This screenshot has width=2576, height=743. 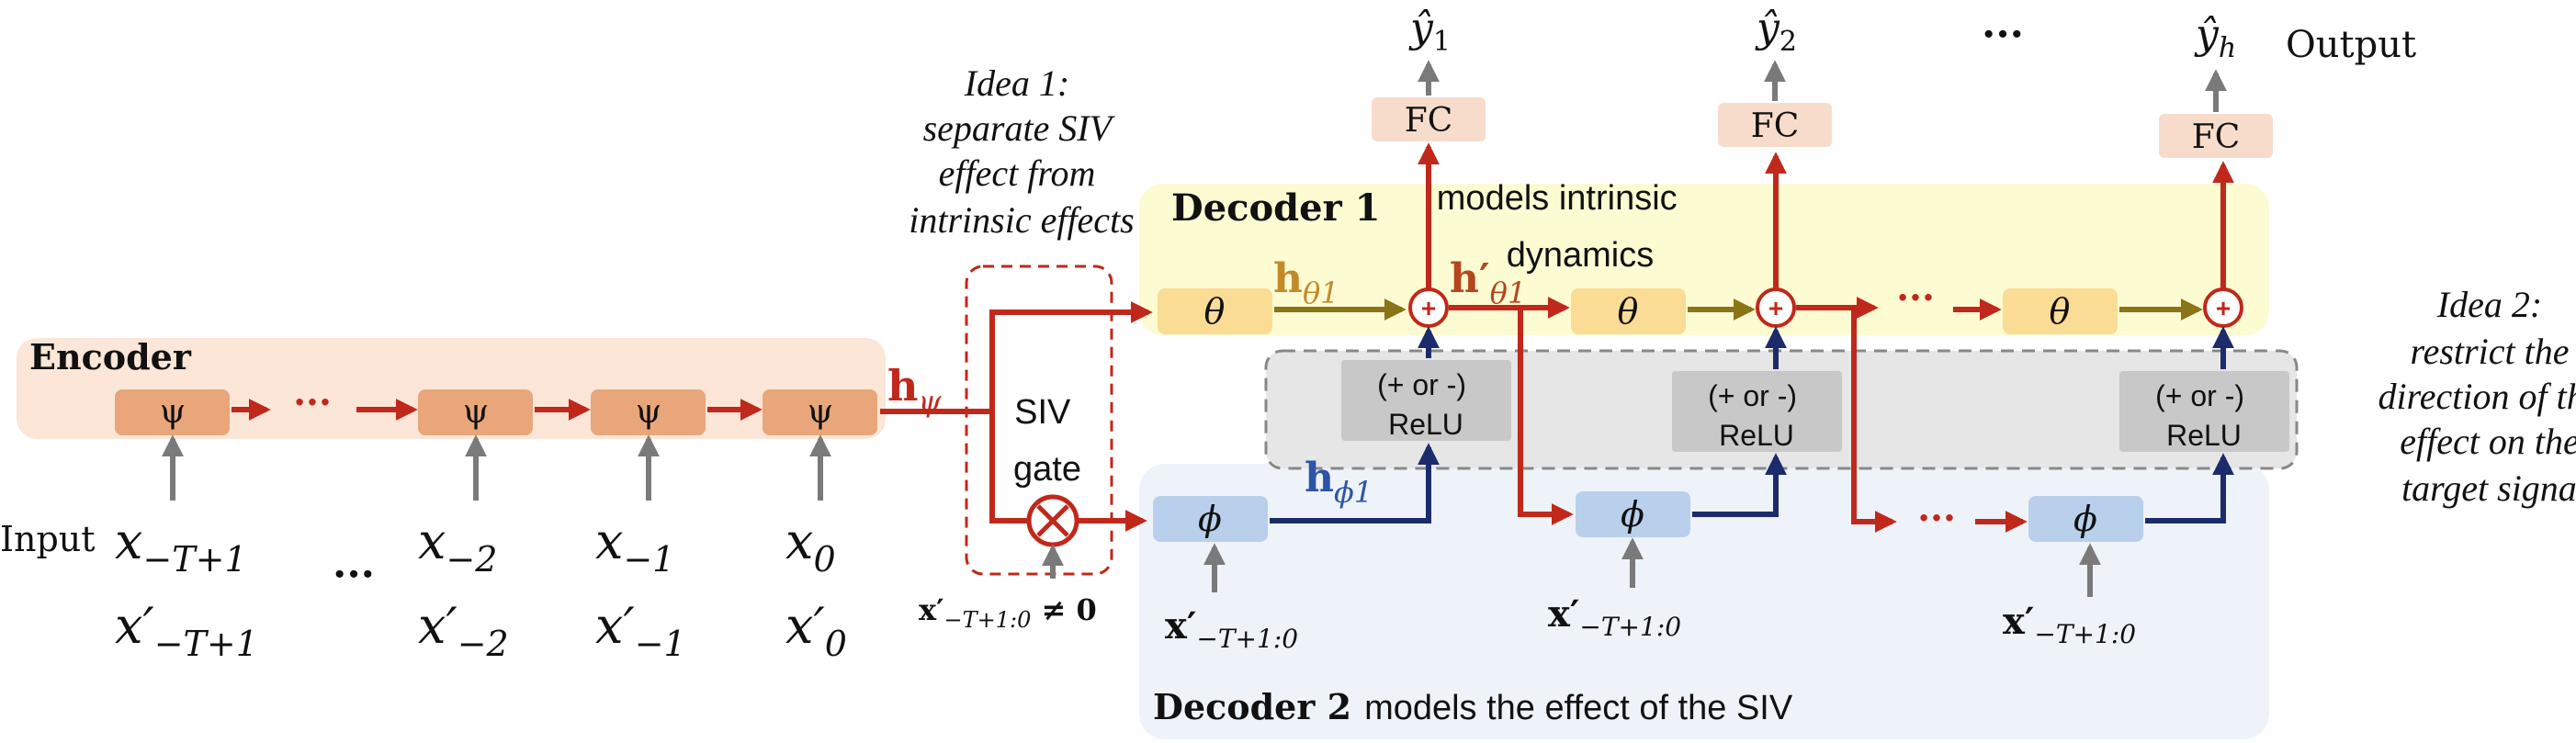 I want to click on theta-symbol-2: θ, so click(x=1628, y=311).